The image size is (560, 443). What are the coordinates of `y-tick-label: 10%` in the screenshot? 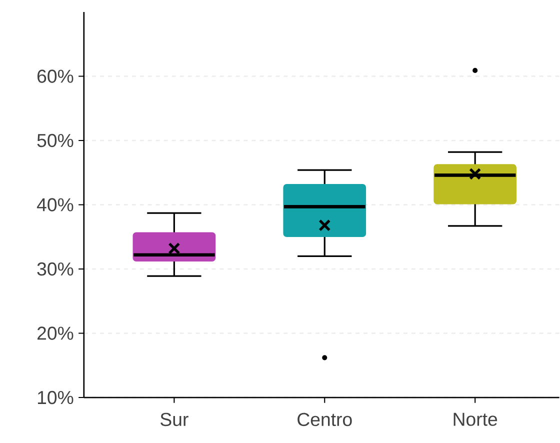 It's located at (56, 397).